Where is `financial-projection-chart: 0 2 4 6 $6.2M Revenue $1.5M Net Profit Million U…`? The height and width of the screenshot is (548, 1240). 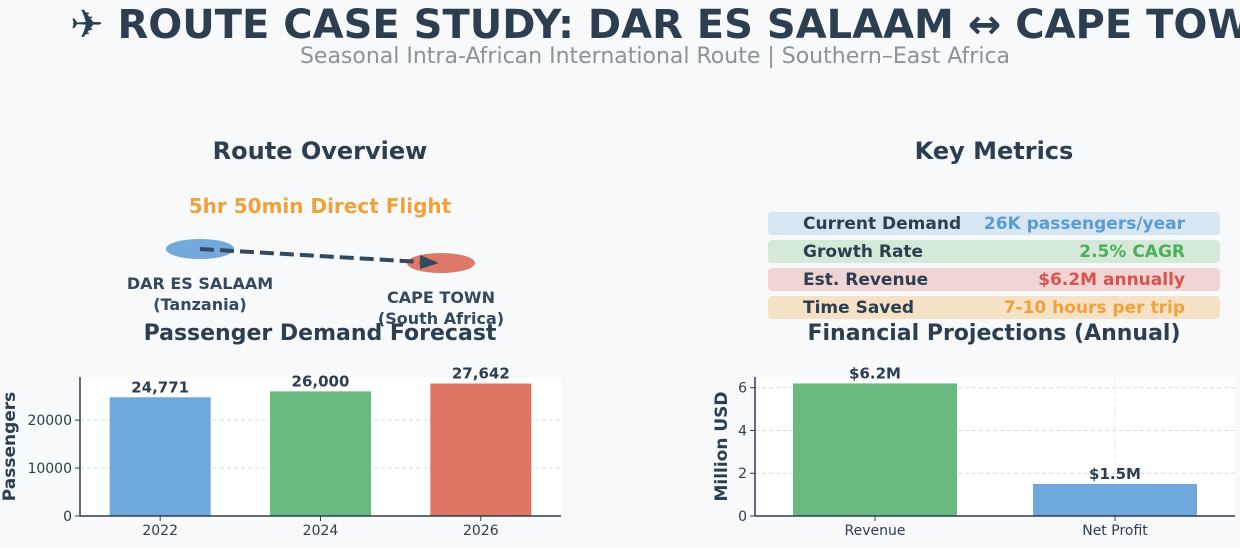 financial-projection-chart: 0 2 4 6 $6.2M Revenue $1.5M Net Profit Million U… is located at coordinates (973, 451).